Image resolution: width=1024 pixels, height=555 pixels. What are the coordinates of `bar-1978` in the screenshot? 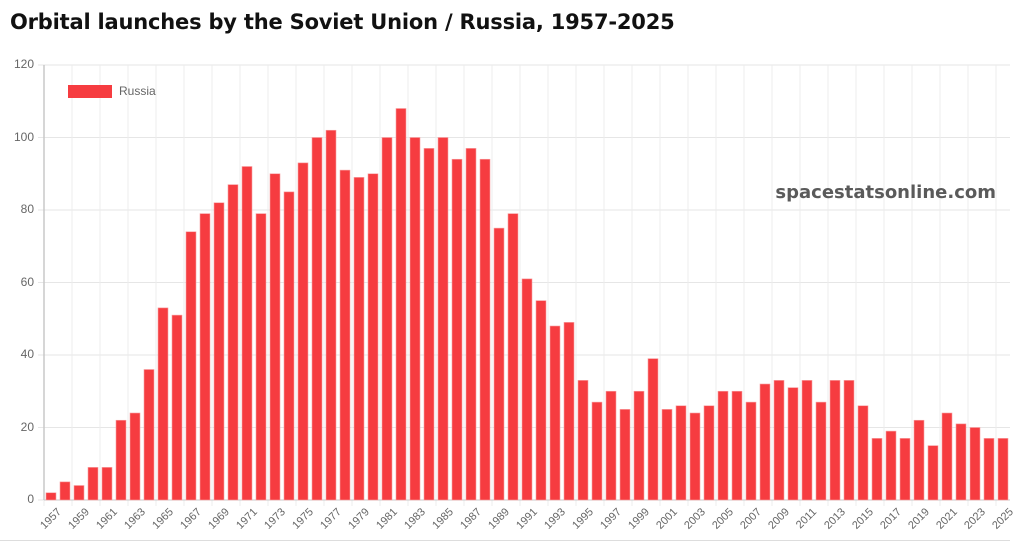 It's located at (345, 335).